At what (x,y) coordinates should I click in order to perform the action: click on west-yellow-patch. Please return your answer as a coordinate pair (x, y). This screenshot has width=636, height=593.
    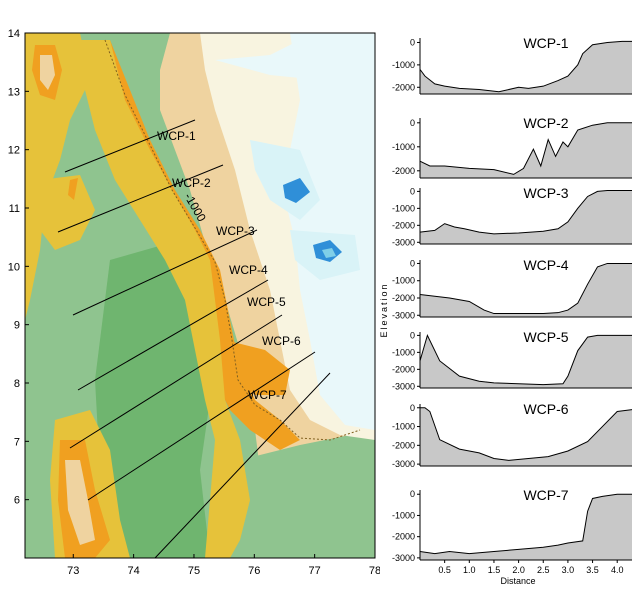
    Looking at the image, I should click on (67, 212).